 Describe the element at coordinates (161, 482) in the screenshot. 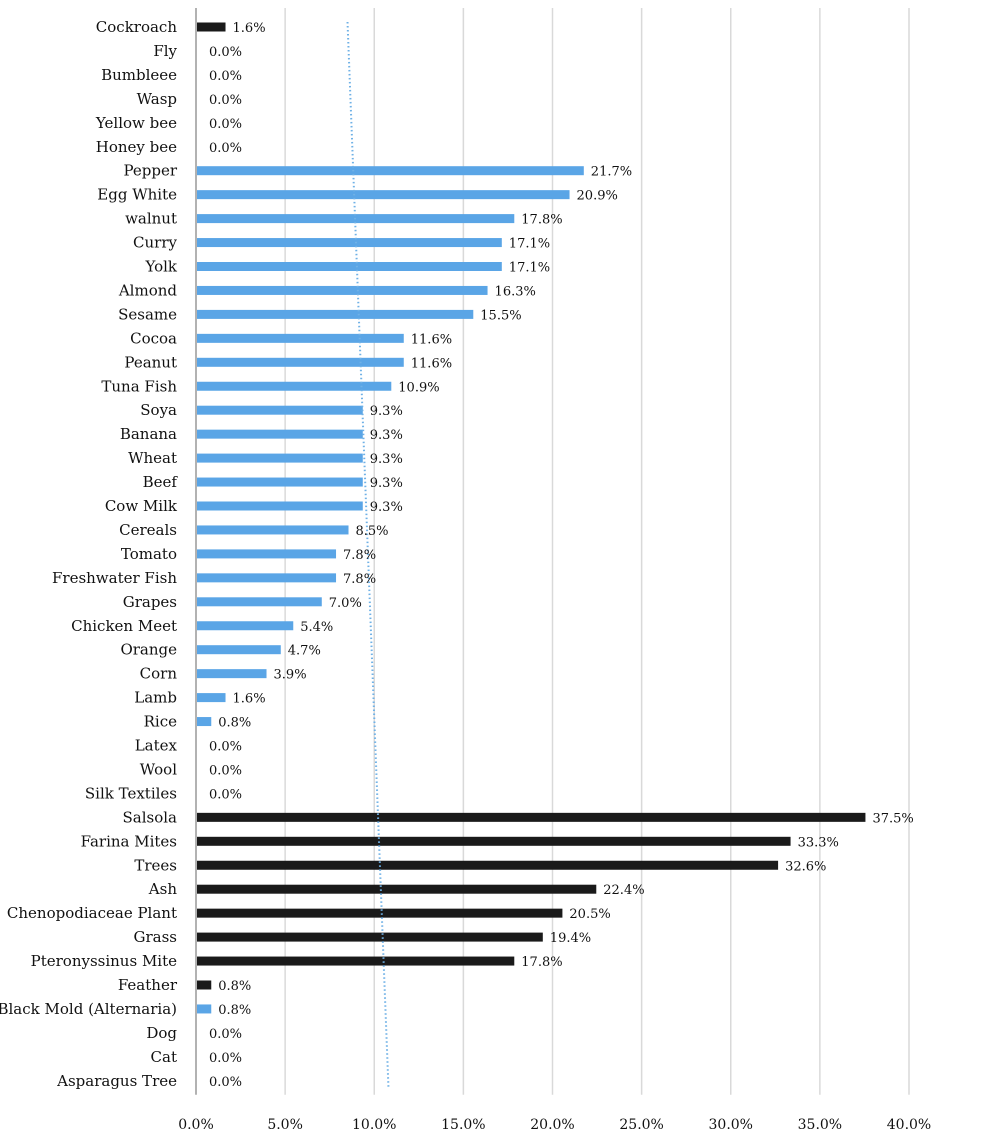

I see `category-label: Beef` at that location.